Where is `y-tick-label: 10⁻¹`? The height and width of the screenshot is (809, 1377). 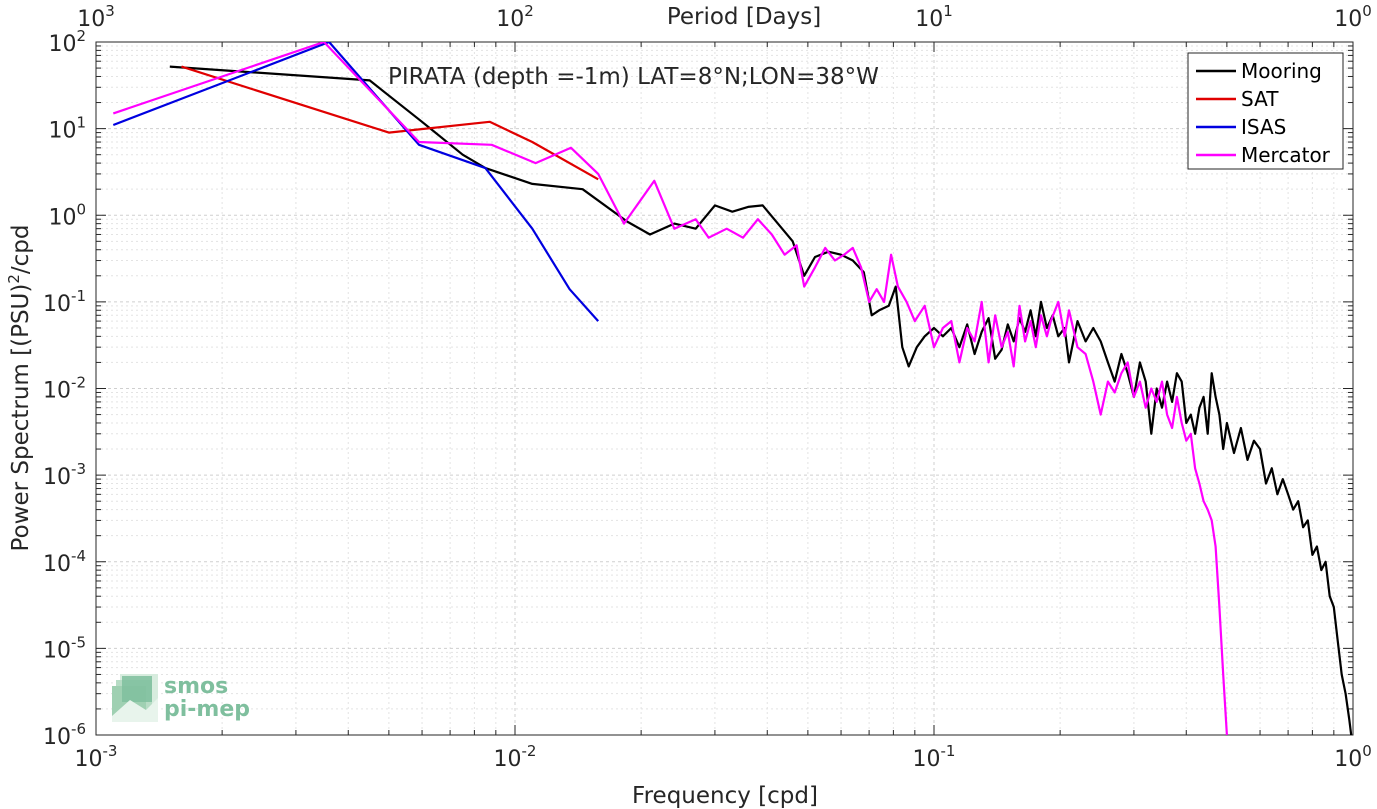 y-tick-label: 10⁻¹ is located at coordinates (64, 302).